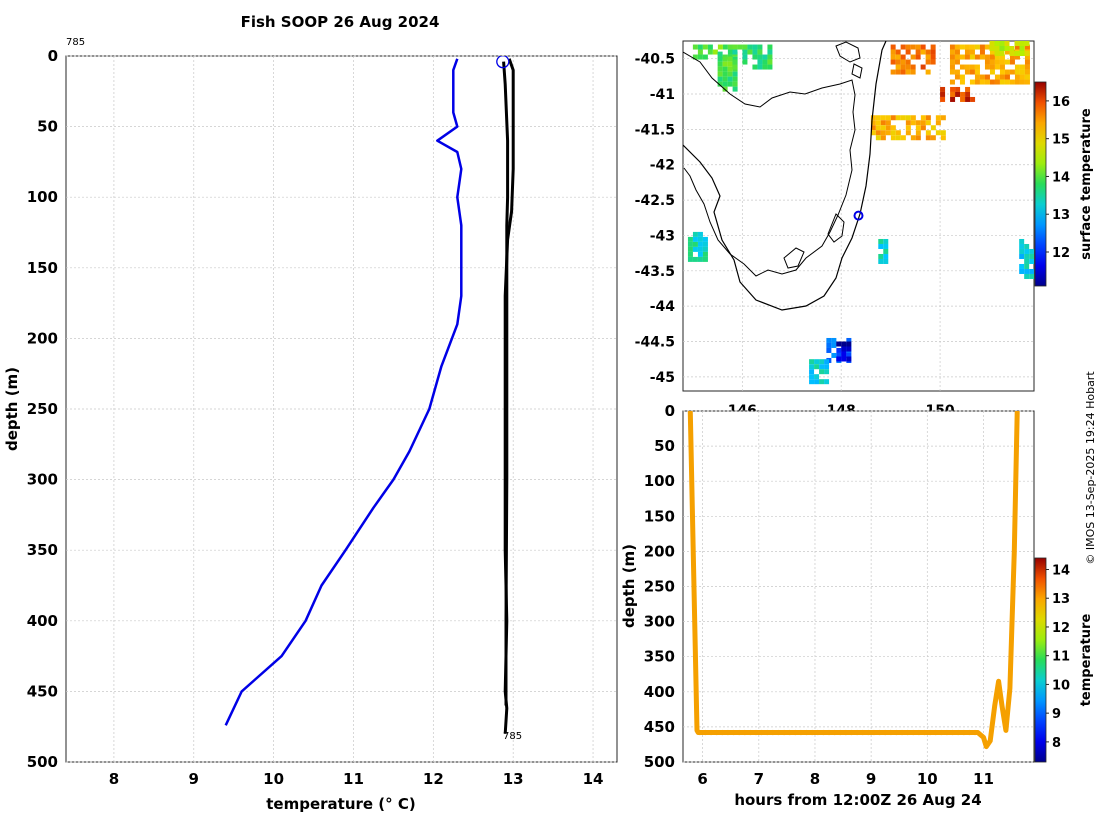 This screenshot has width=1100, height=820. Describe the element at coordinates (858, 216) in the screenshot. I see `map-grid` at that location.